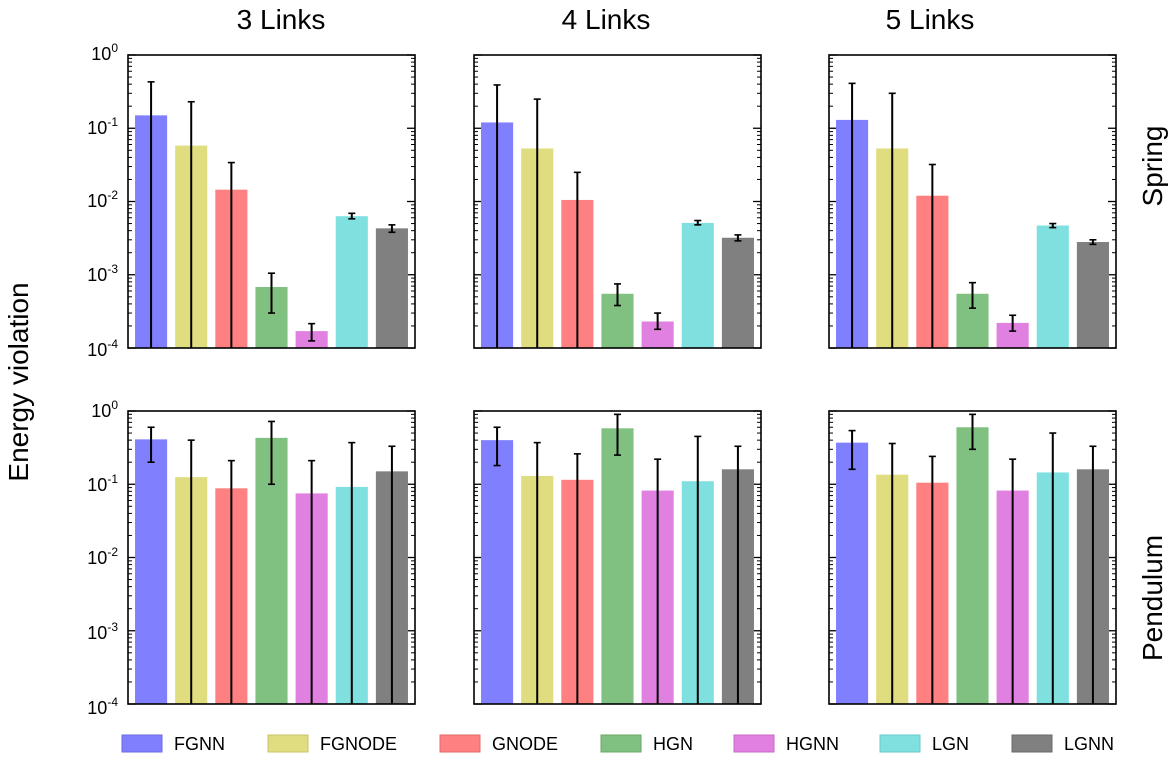 This screenshot has height=769, width=1172. I want to click on legend-label: HGN, so click(673, 744).